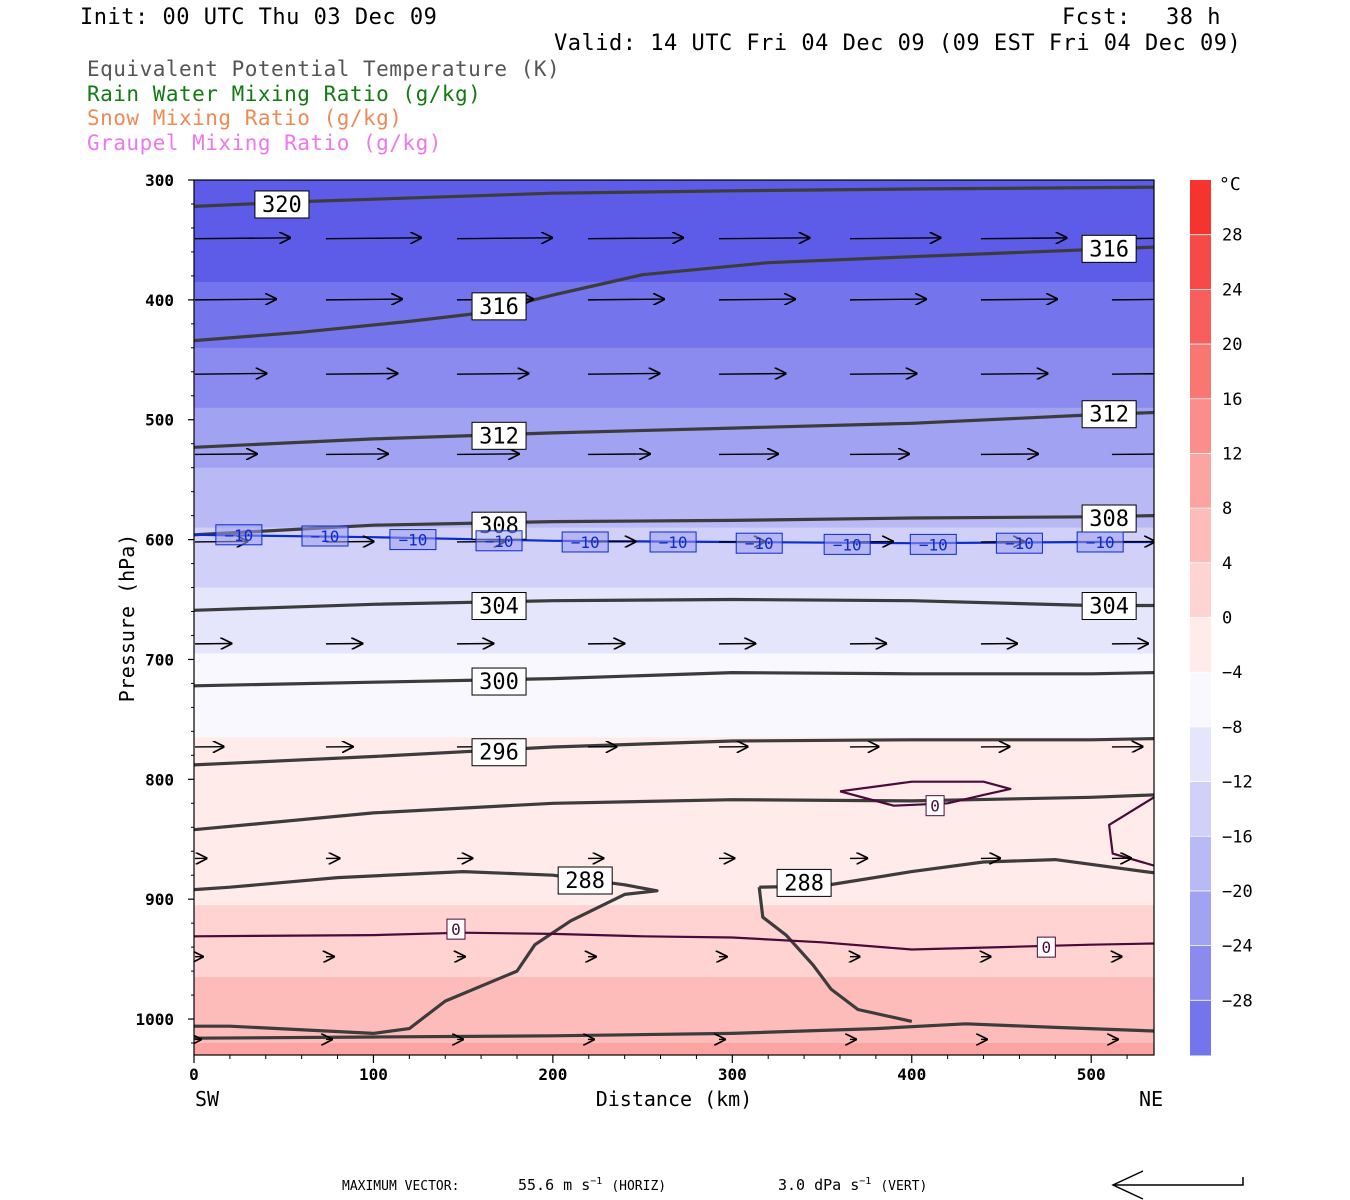 The width and height of the screenshot is (1350, 1200). I want to click on x-tick-label: 300, so click(732, 1074).